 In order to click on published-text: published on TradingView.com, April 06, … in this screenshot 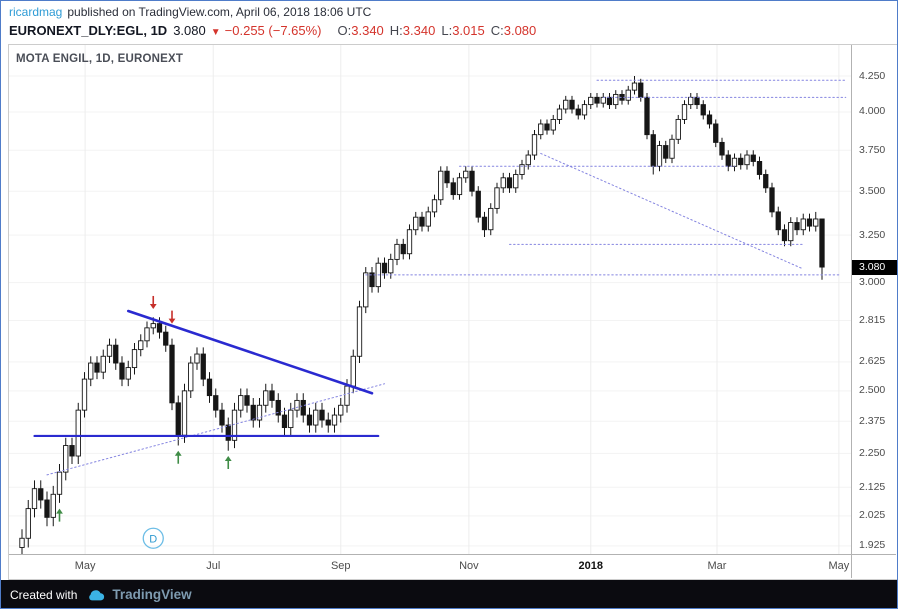, I will do `click(219, 12)`.